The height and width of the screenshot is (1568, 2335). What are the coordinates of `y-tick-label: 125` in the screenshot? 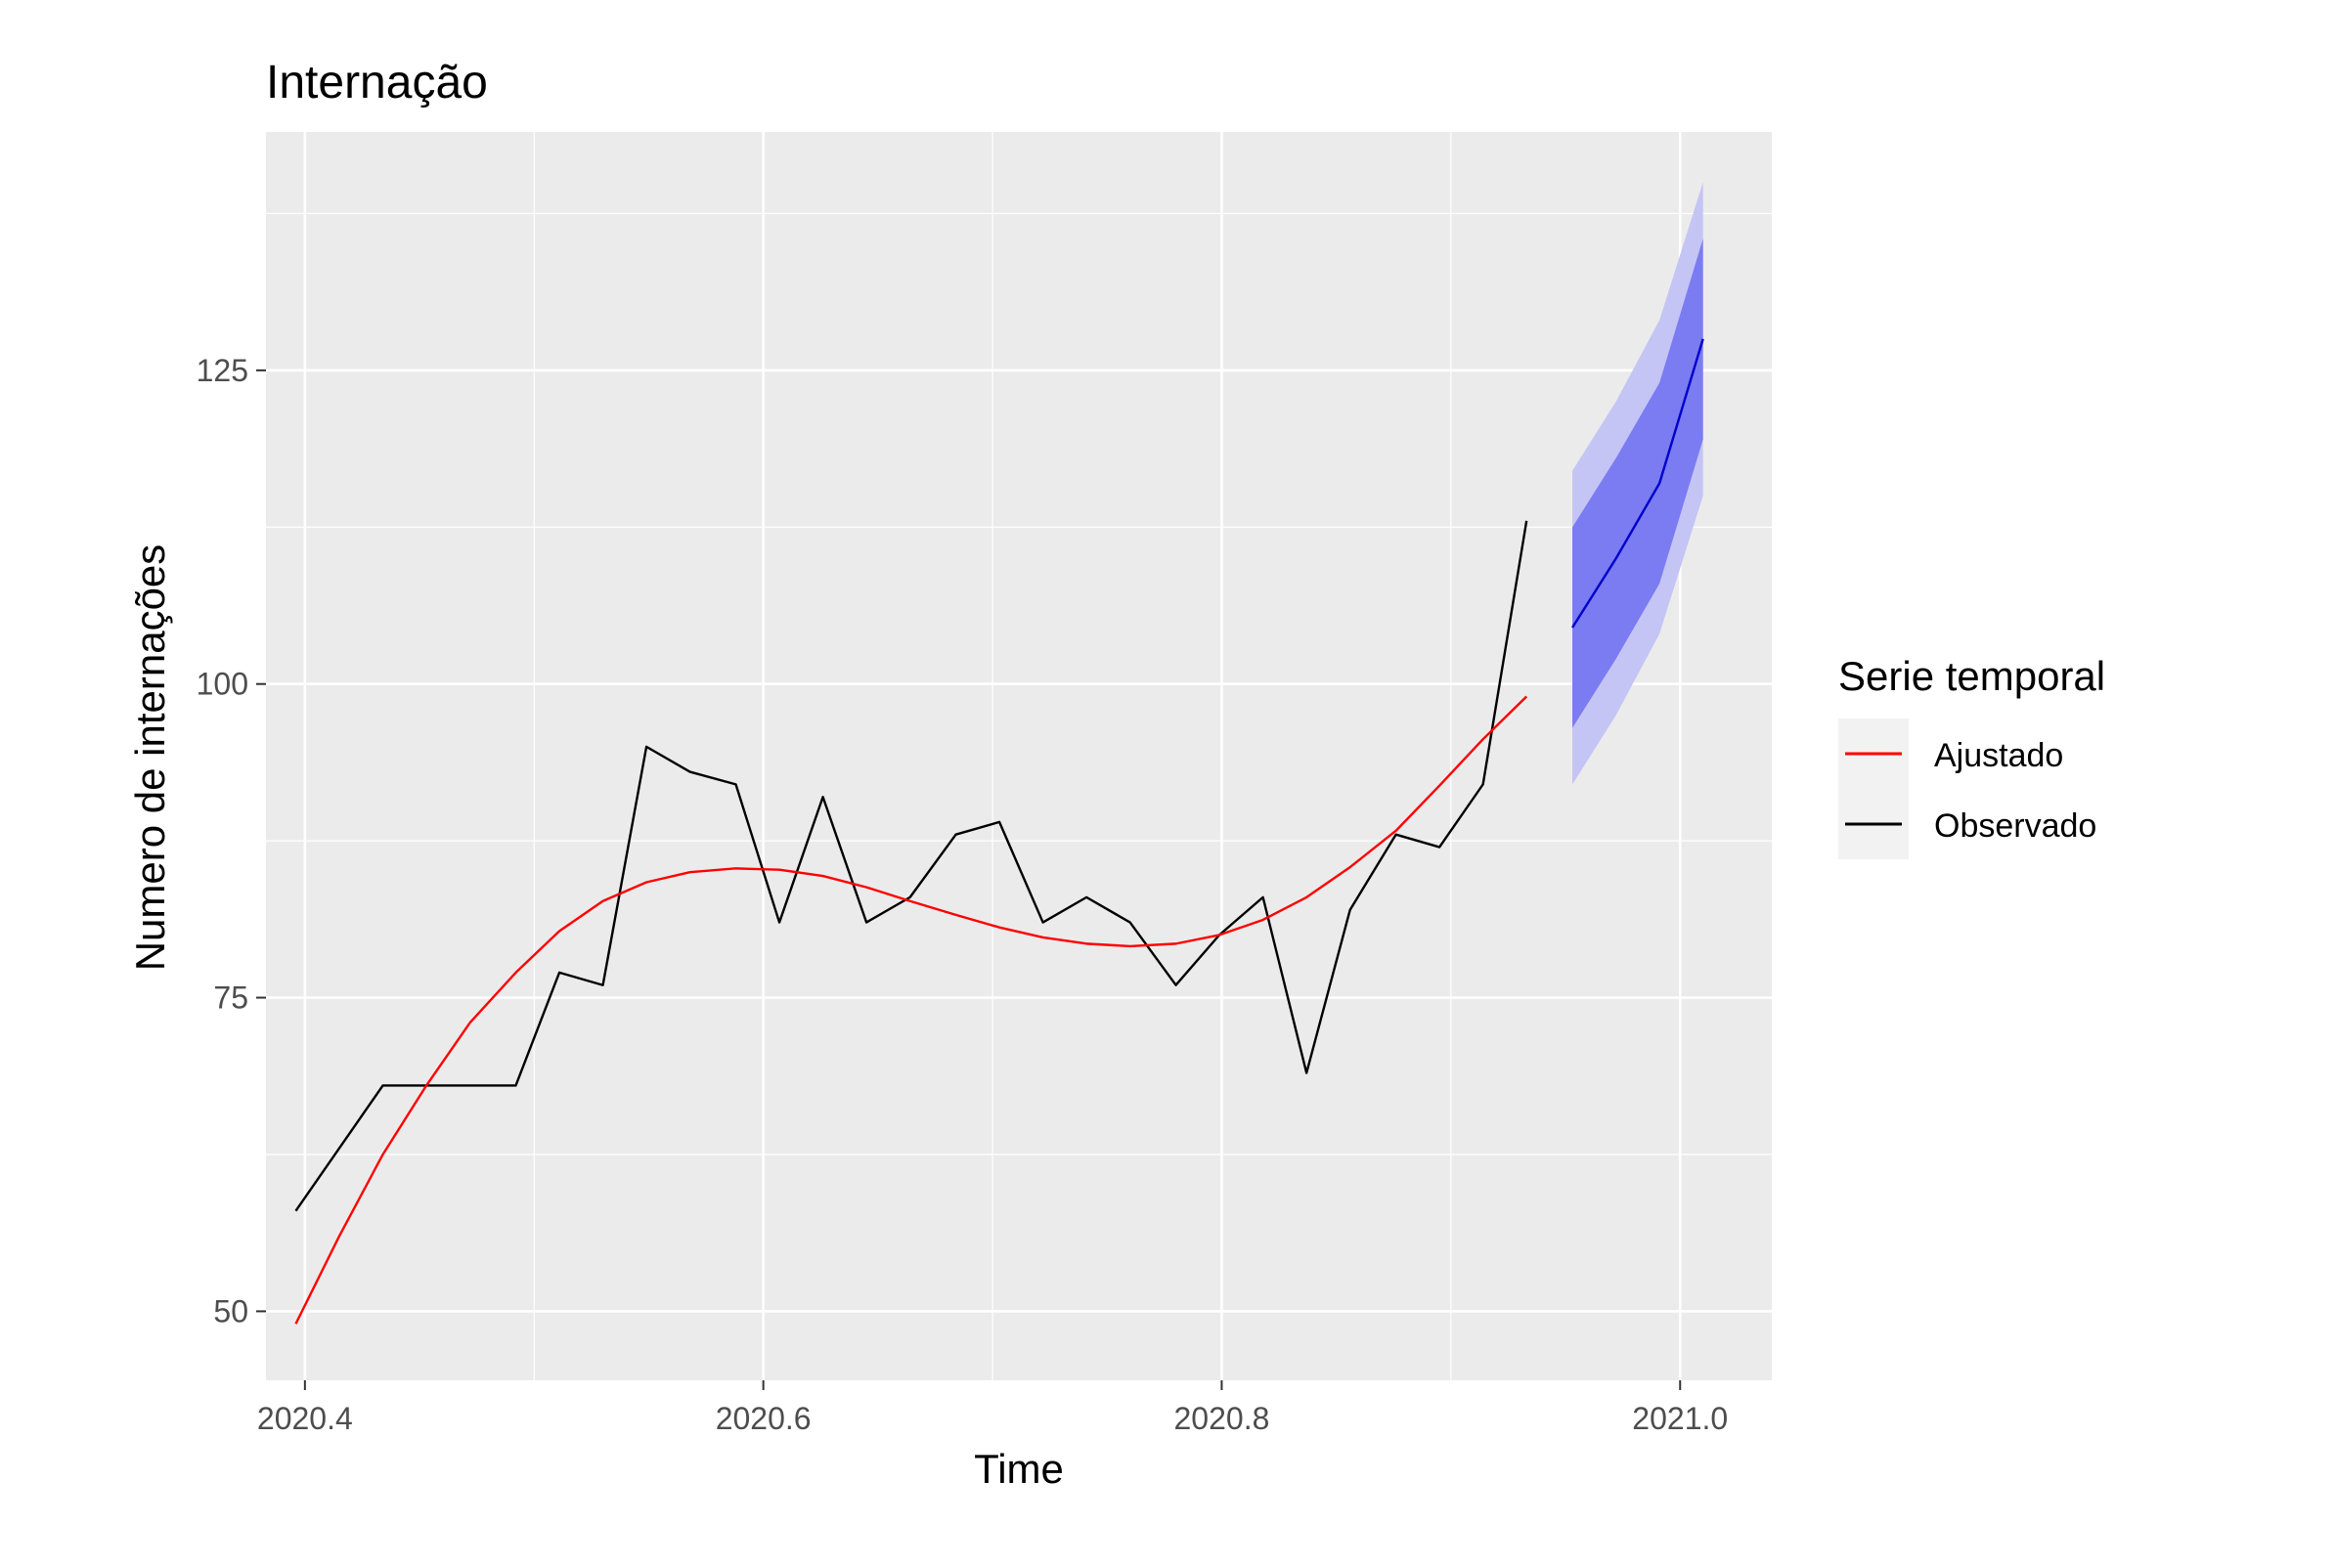 It's located at (222, 370).